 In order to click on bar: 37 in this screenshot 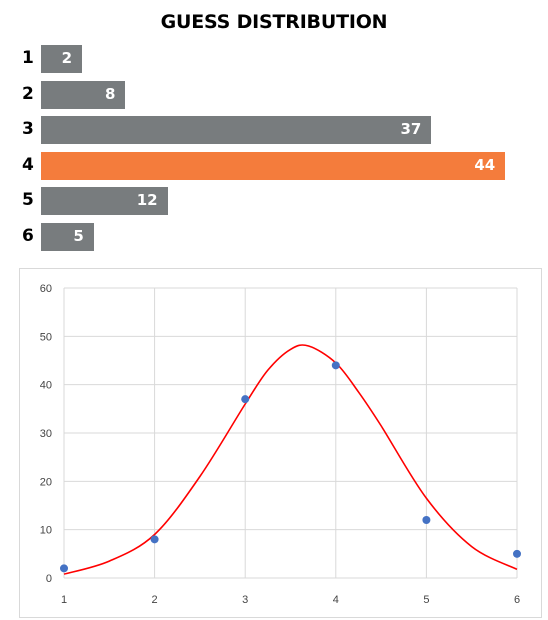, I will do `click(236, 130)`.